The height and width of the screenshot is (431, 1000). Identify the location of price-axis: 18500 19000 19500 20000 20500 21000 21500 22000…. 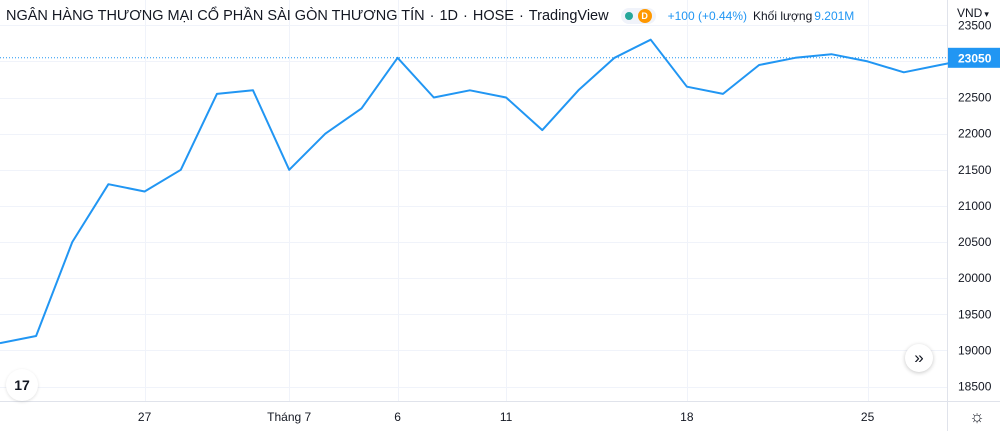
(975, 205).